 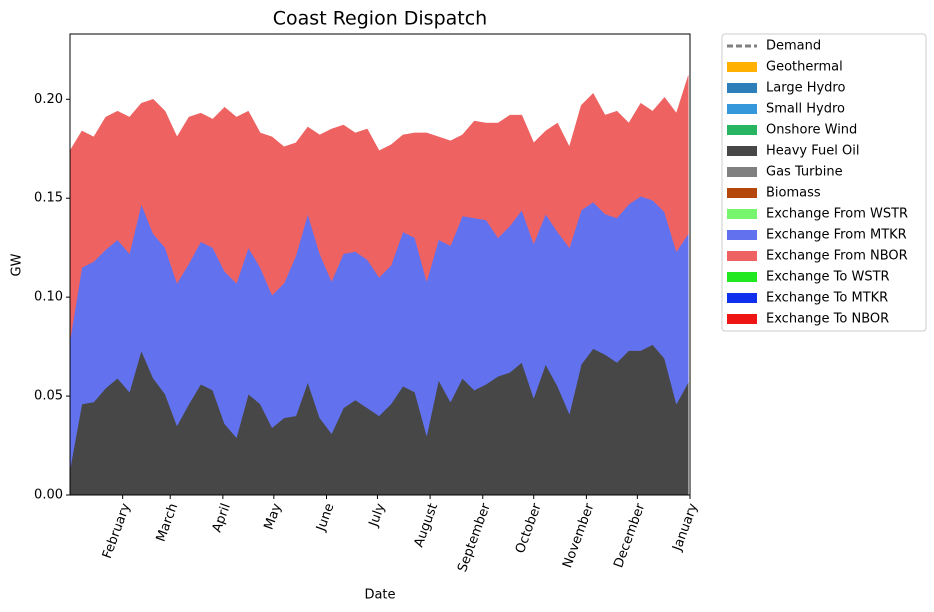 I want to click on legend-label: Geothermal, so click(x=804, y=67).